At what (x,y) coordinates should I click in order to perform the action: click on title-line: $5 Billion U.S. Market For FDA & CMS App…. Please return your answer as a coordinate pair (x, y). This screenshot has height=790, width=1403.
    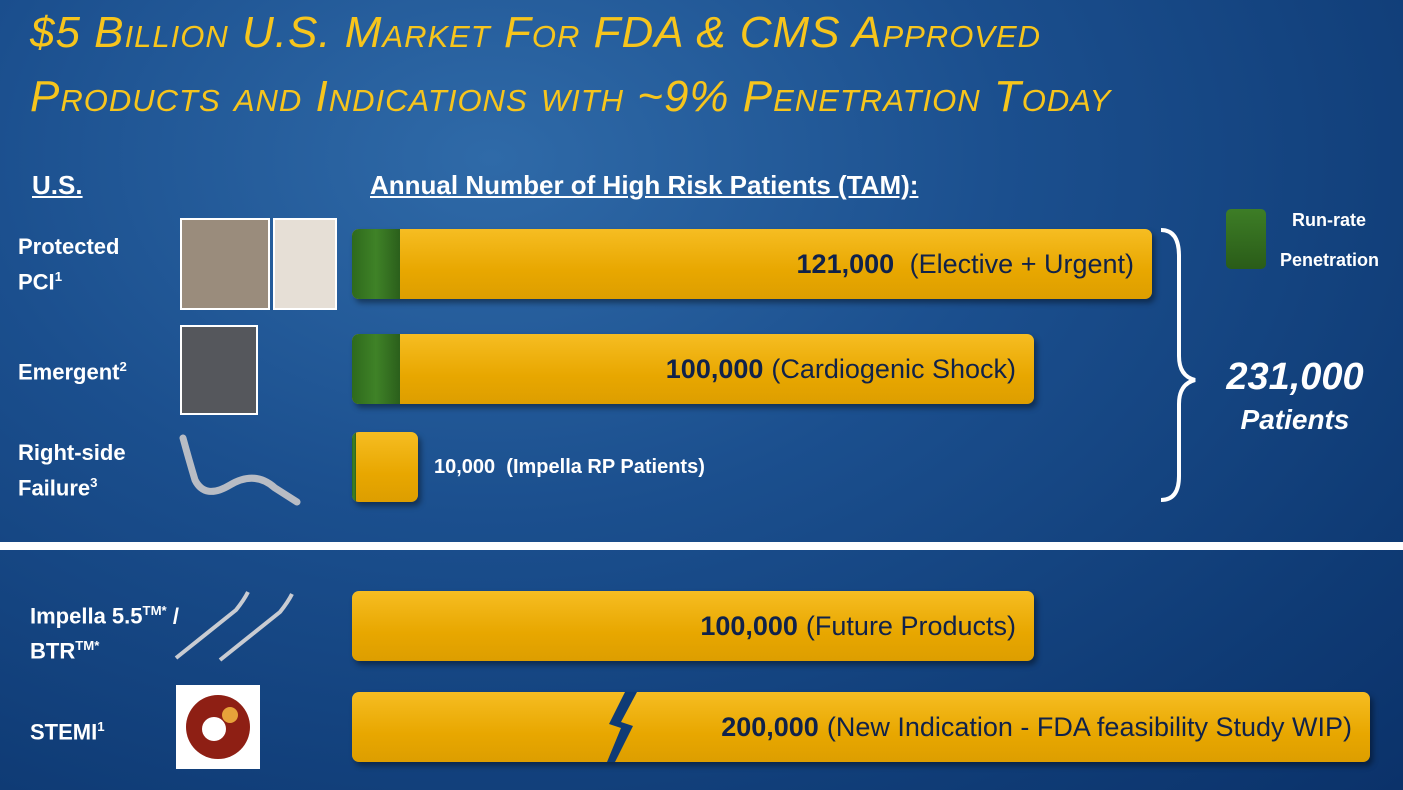
    Looking at the image, I should click on (536, 32).